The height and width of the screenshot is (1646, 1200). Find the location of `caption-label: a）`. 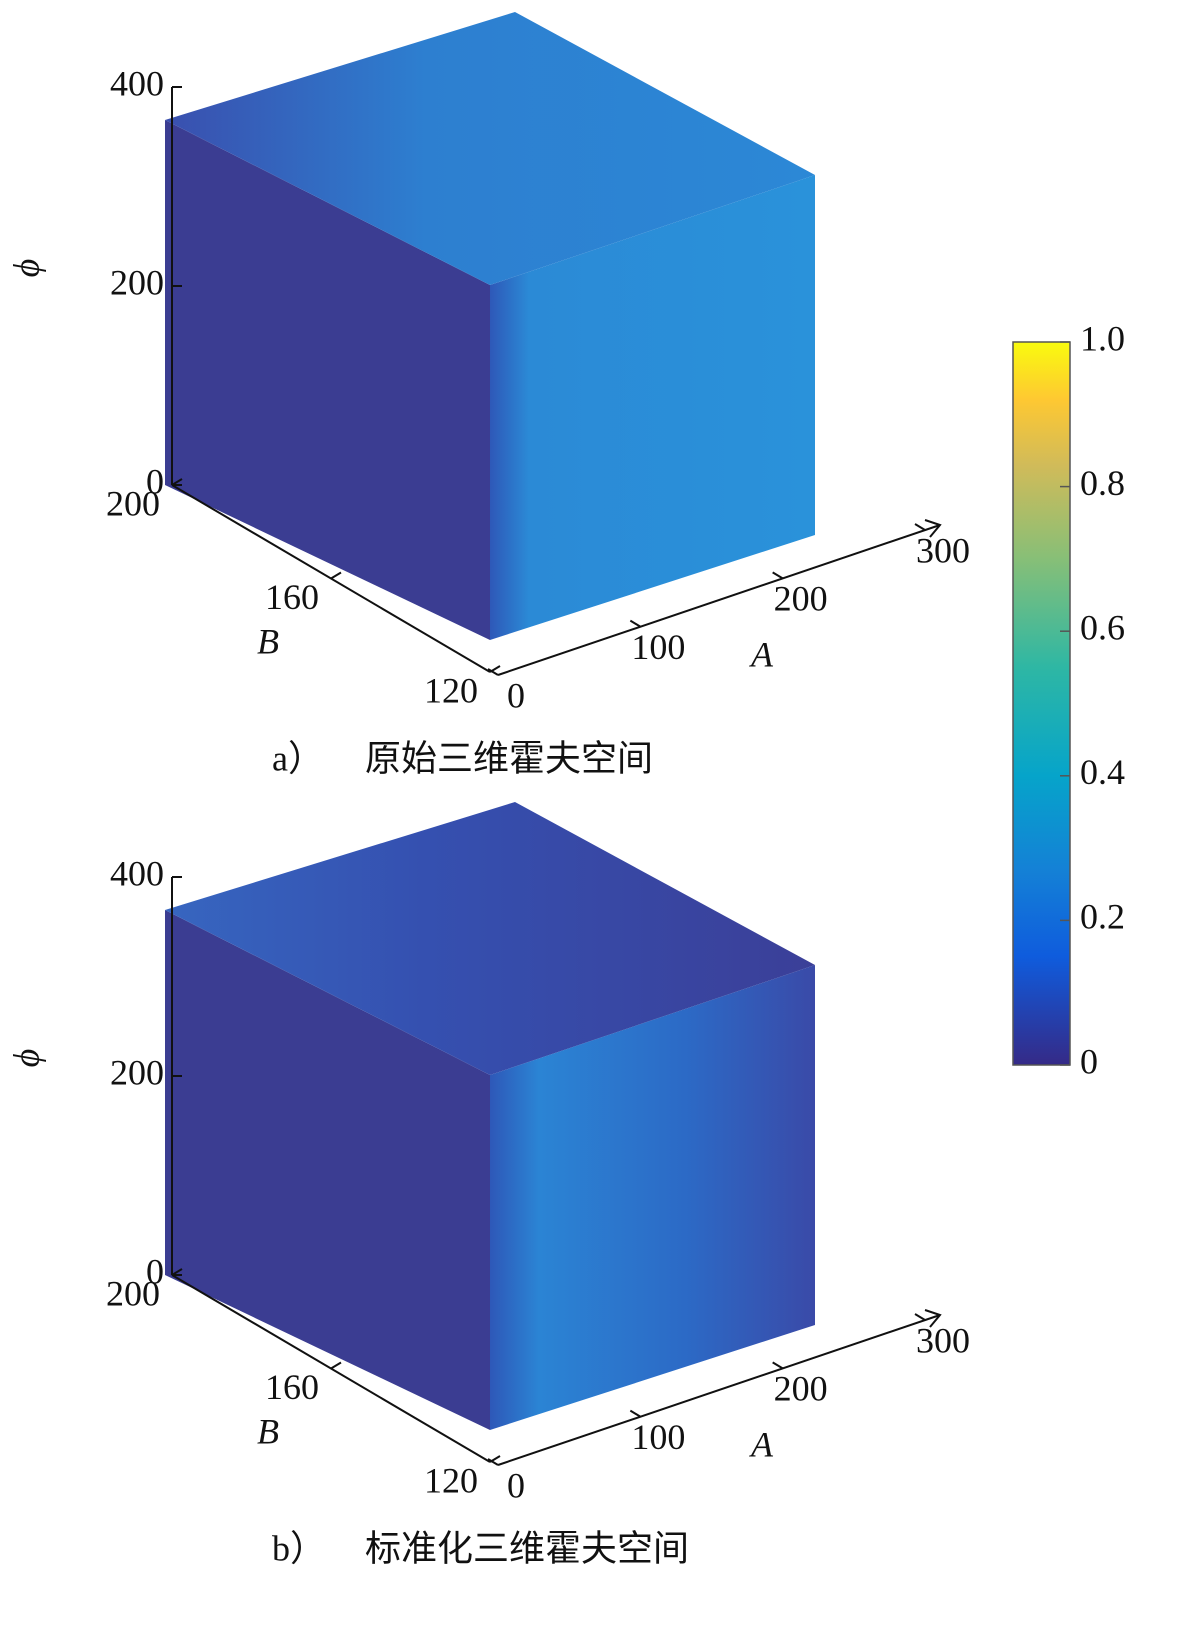

caption-label: a） is located at coordinates (298, 758).